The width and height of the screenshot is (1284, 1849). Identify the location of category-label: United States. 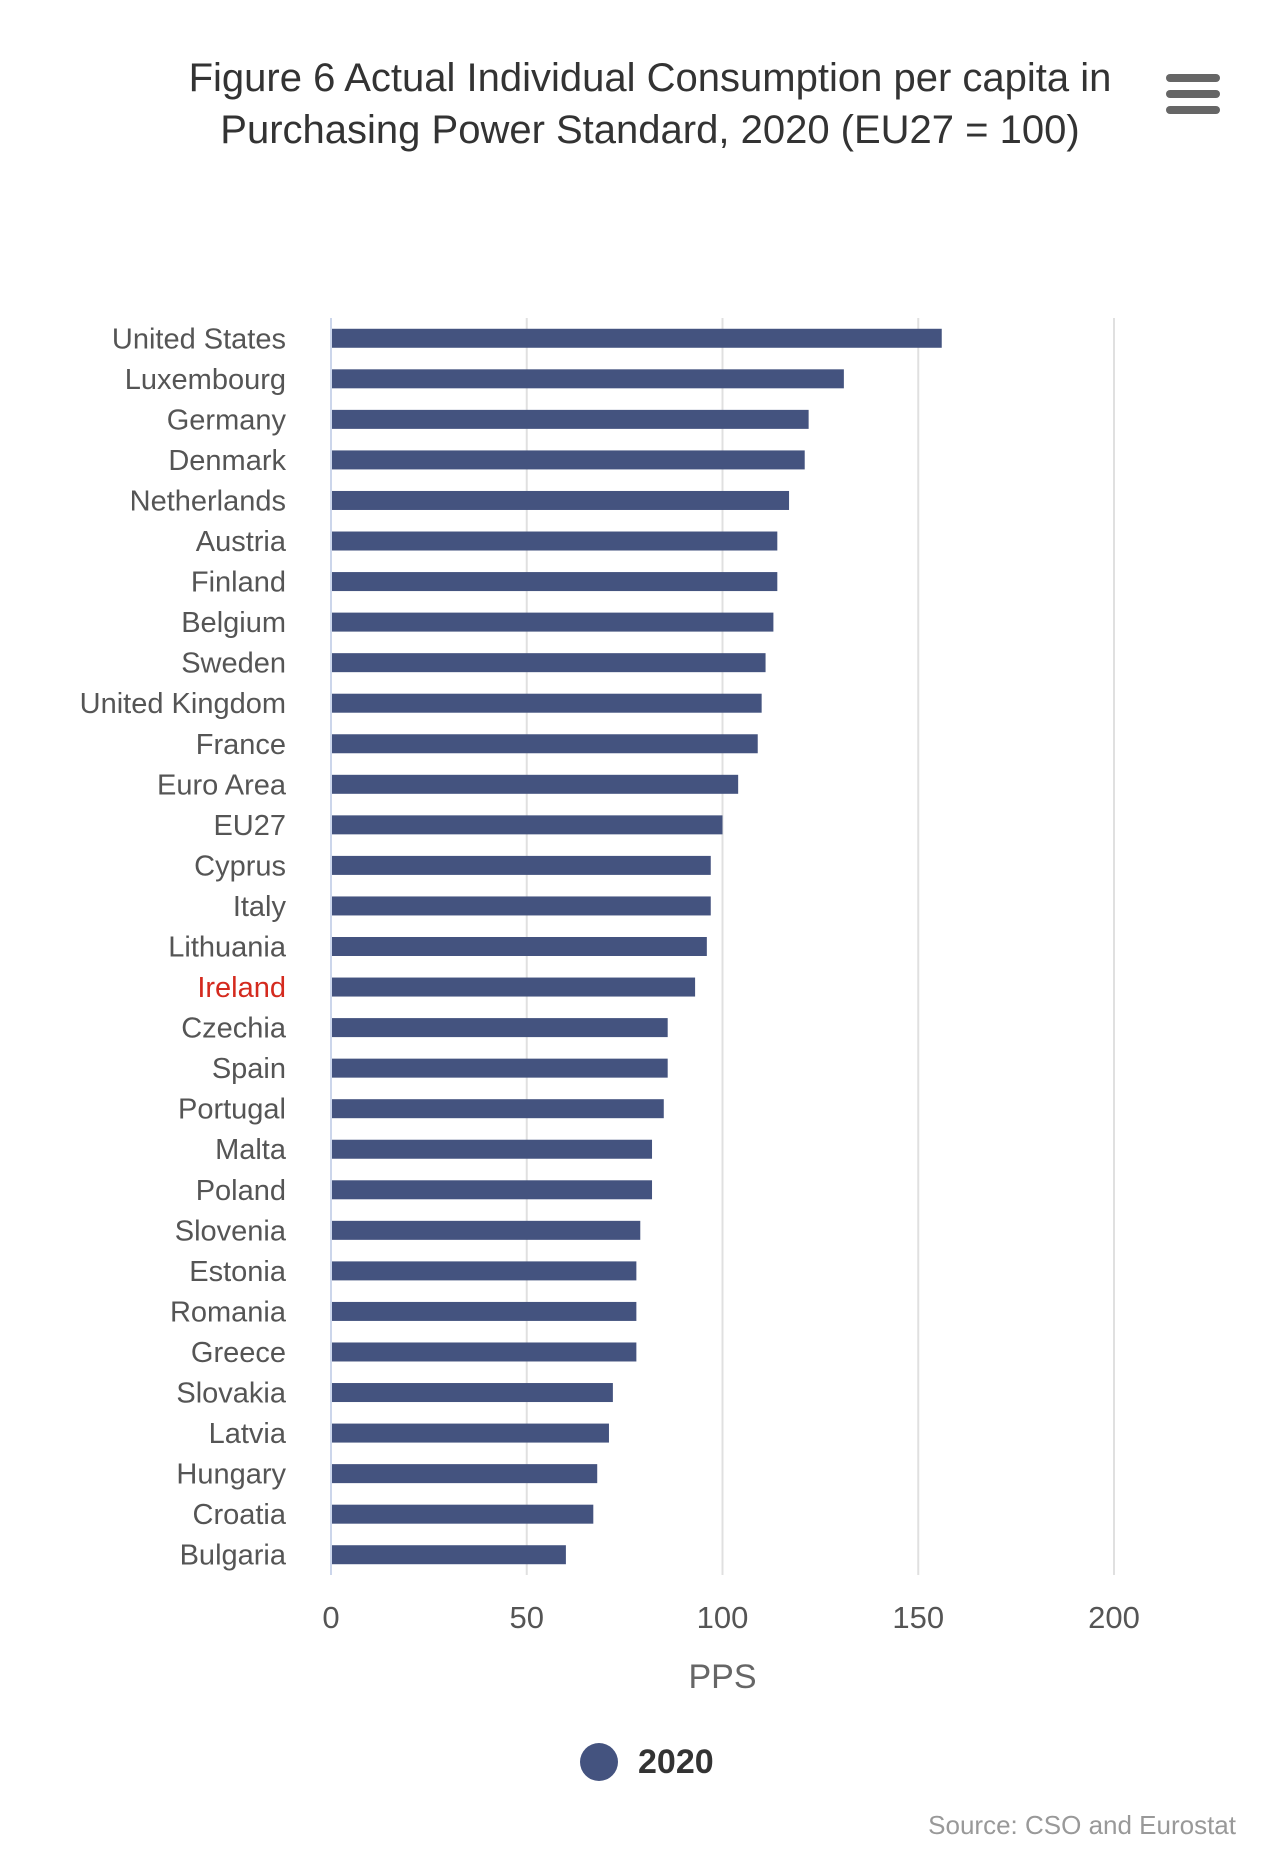
(199, 339).